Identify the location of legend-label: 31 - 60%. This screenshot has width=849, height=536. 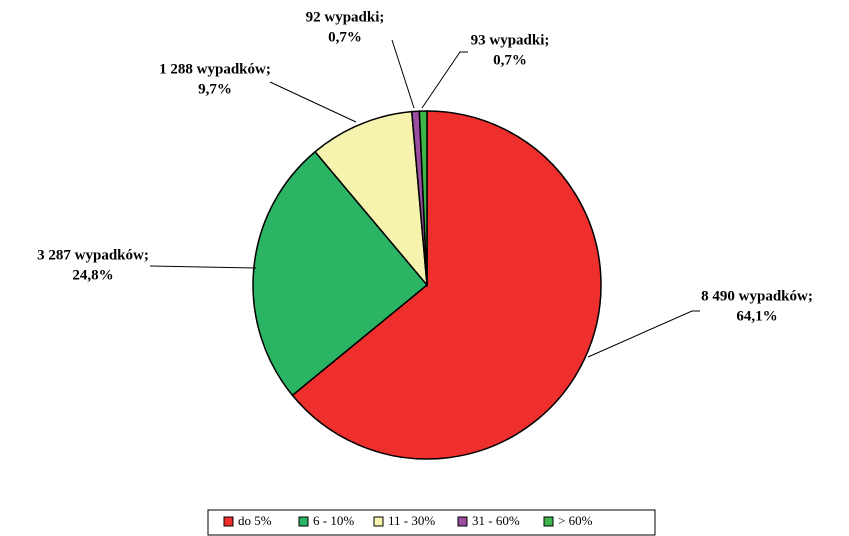
(496, 520).